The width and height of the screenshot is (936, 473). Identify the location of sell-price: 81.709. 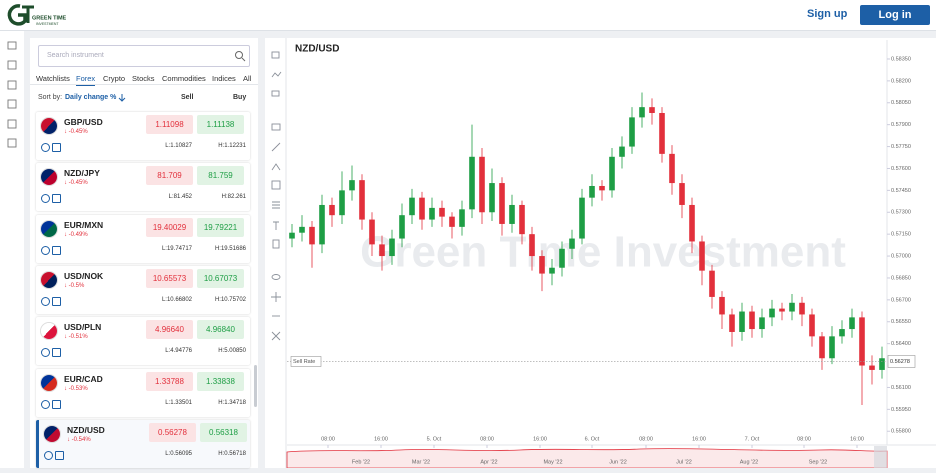
(169, 176).